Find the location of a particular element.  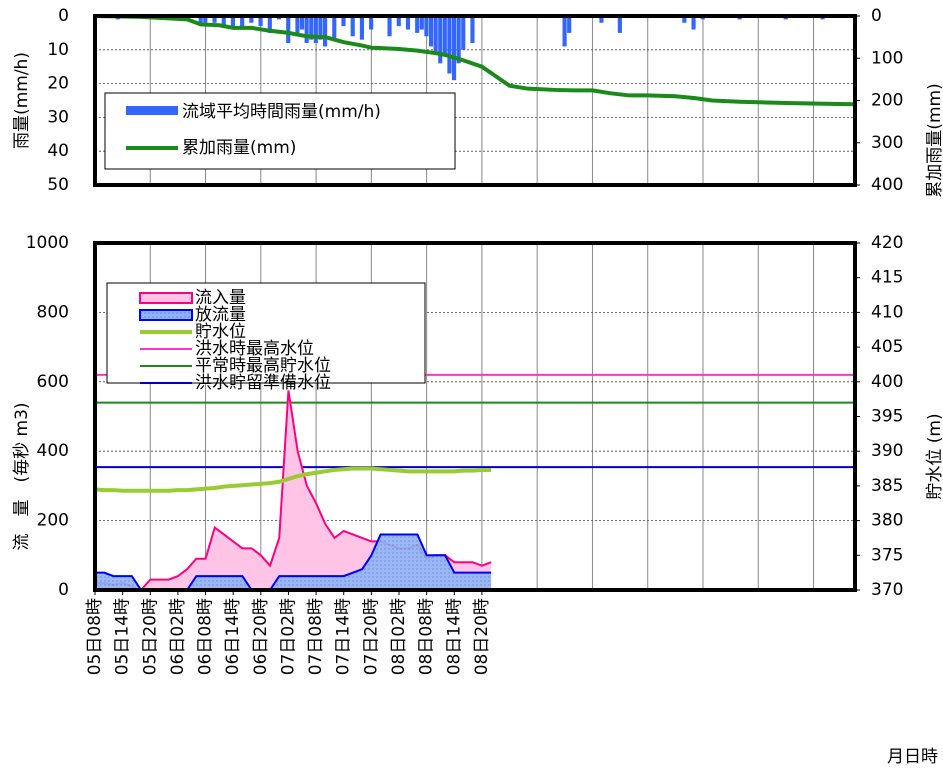

y-tick-label: 800 is located at coordinates (53, 312).